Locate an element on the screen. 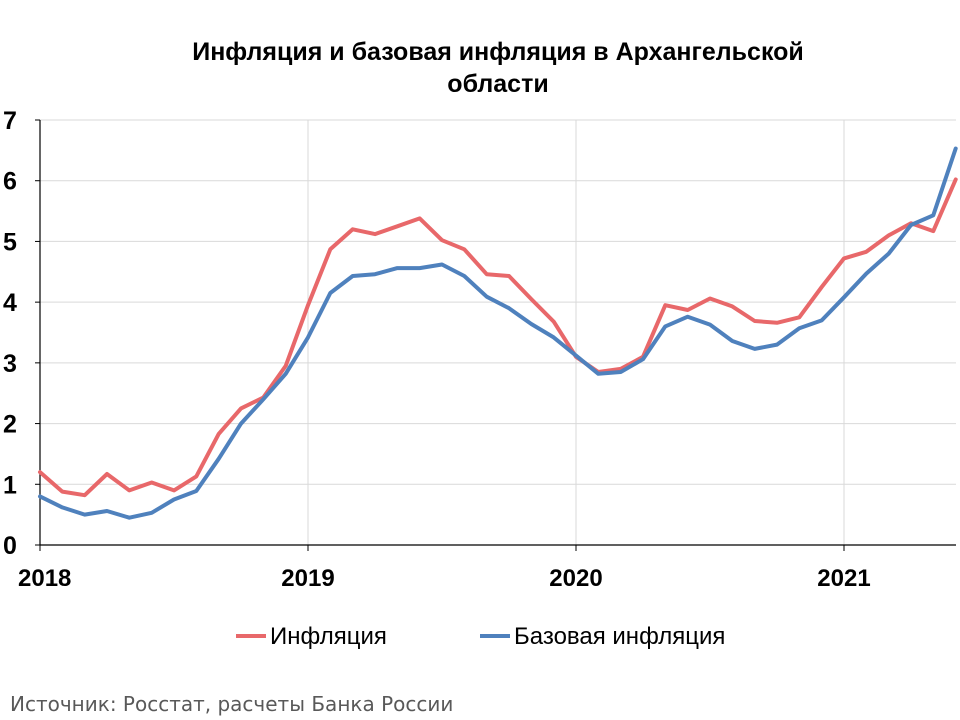 This screenshot has width=960, height=720. chart-title-line-2: области is located at coordinates (497, 84).